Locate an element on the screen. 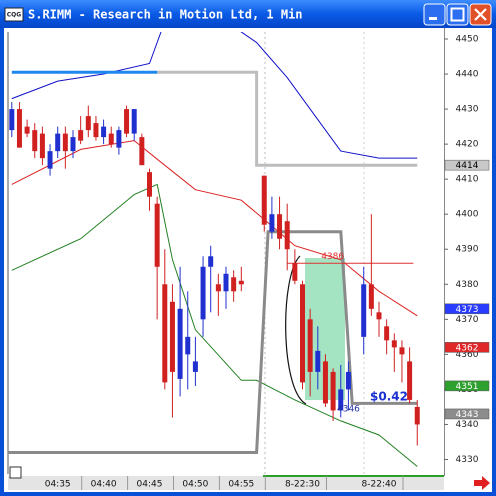 Image resolution: width=496 pixels, height=496 pixels. y-tick-label: 4440 is located at coordinates (467, 75).